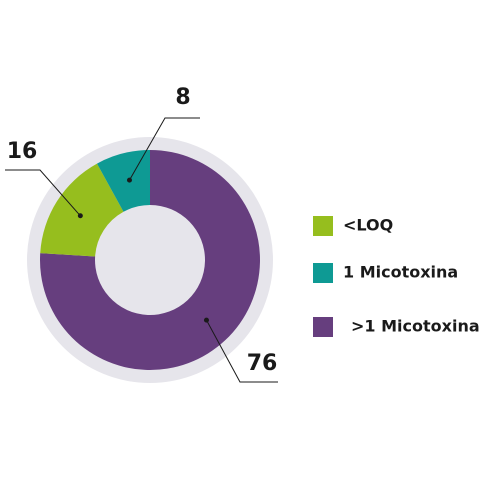 The image size is (480, 480). What do you see at coordinates (22, 151) in the screenshot?
I see `data-label: 16` at bounding box center [22, 151].